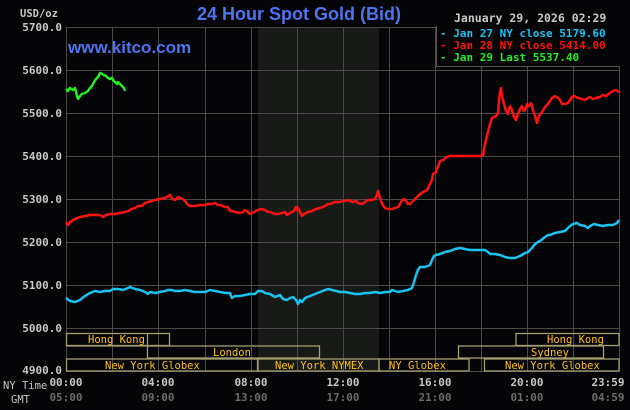 The height and width of the screenshot is (410, 630). Describe the element at coordinates (435, 382) in the screenshot. I see `x-tick-ny: 16:00` at that location.